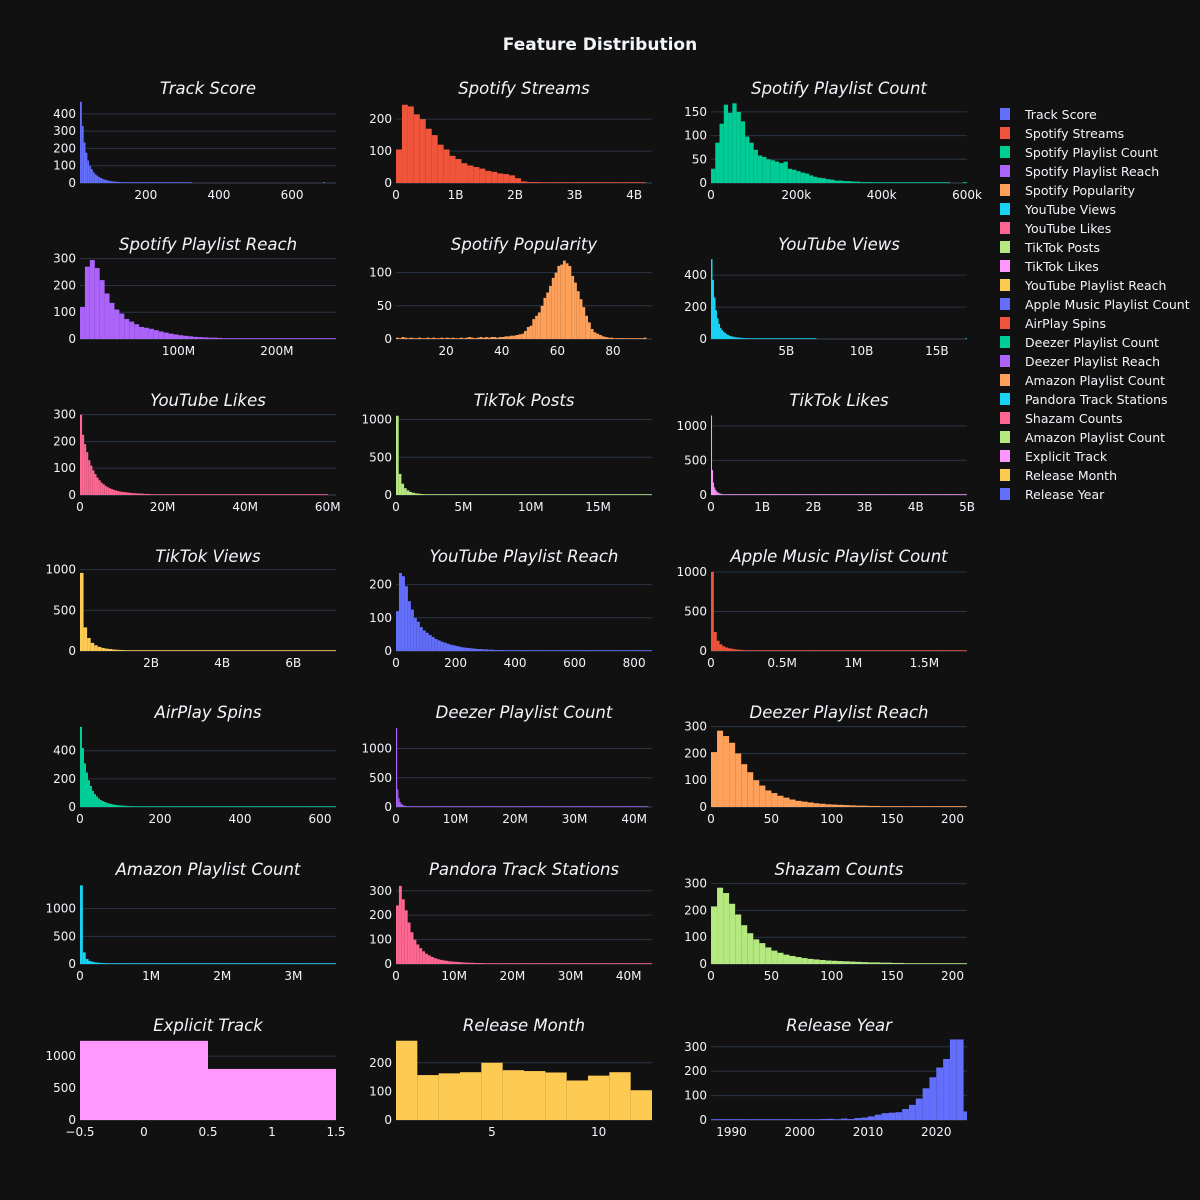 The width and height of the screenshot is (1200, 1200). What do you see at coordinates (1049, 266) in the screenshot?
I see `legend-item: TikTok Likes` at bounding box center [1049, 266].